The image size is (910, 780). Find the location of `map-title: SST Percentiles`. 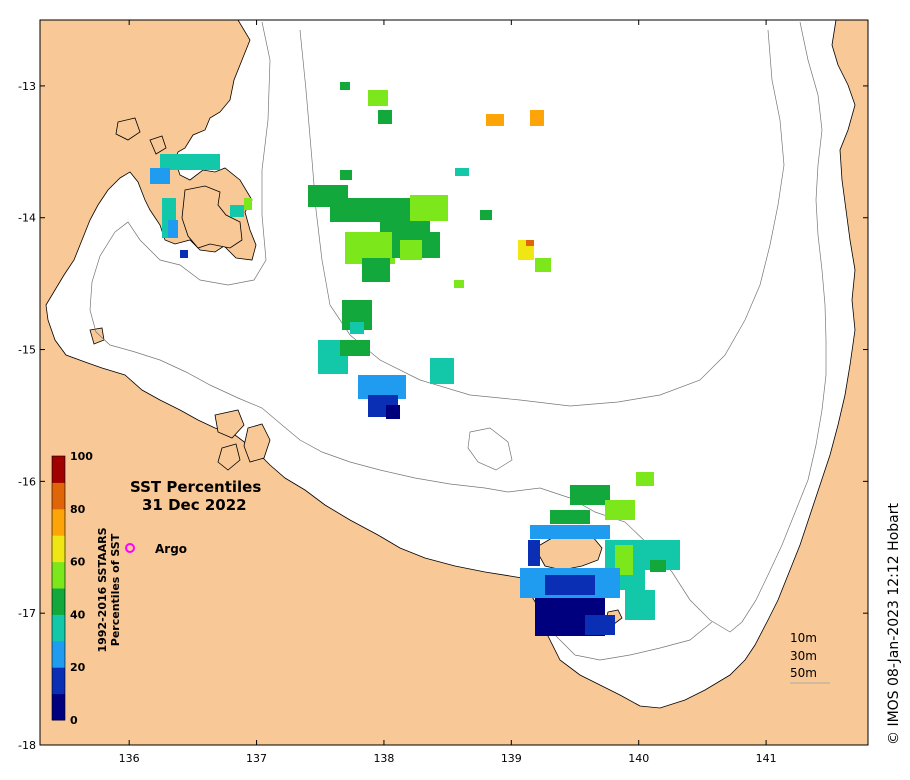

map-title: SST Percentiles is located at coordinates (195, 487).